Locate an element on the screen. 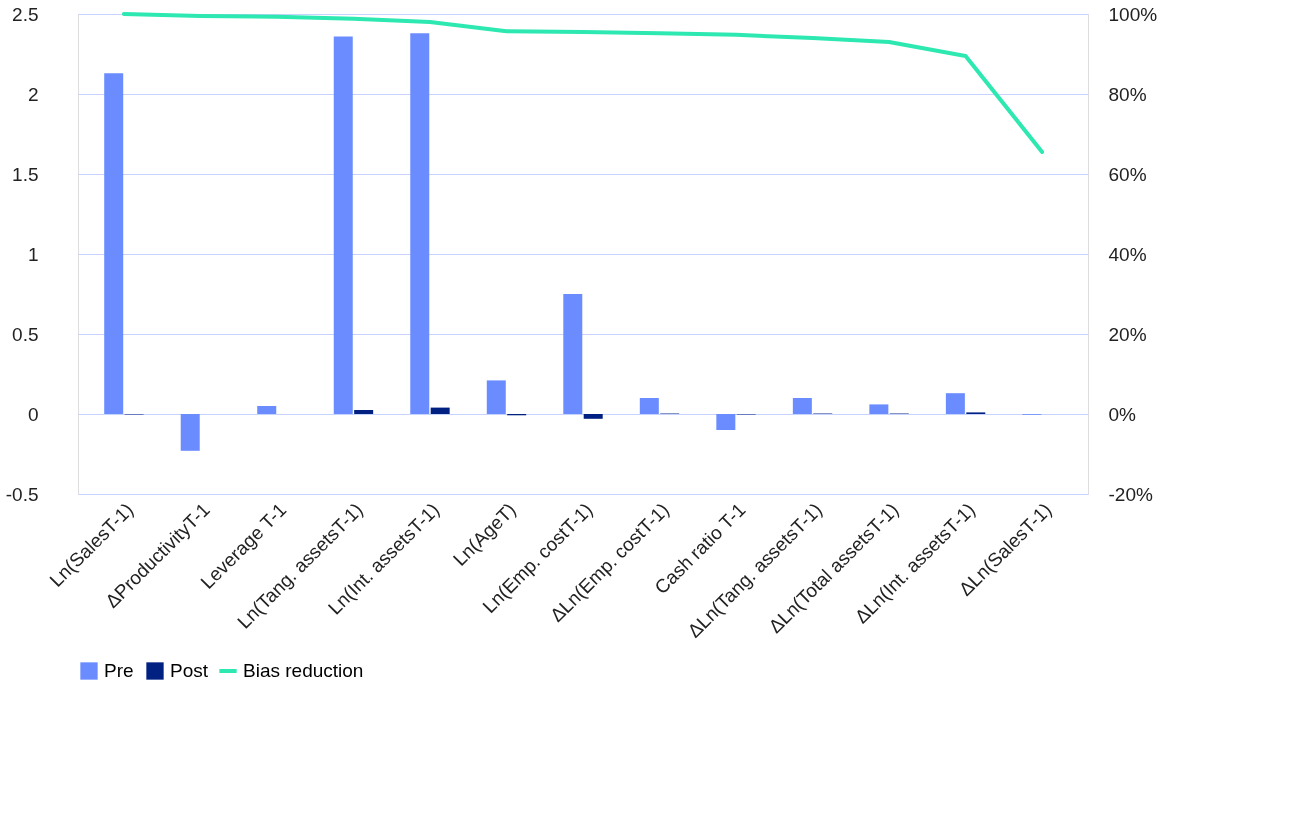  y2-tick-label: 40% is located at coordinates (1127, 254).